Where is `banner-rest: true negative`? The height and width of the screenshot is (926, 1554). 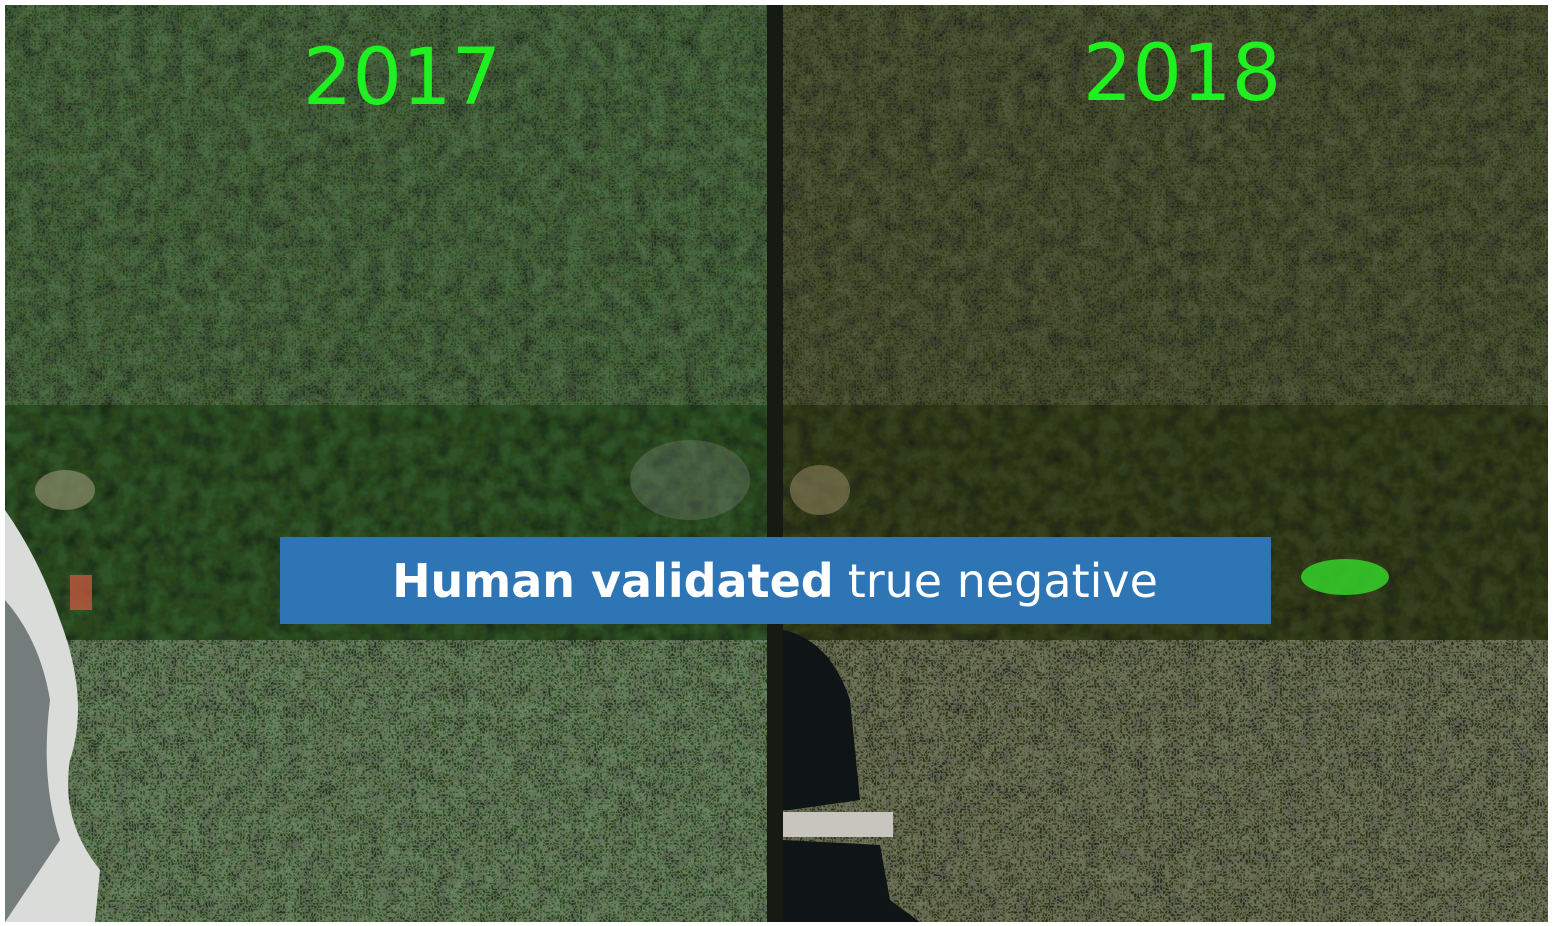
banner-rest: true negative is located at coordinates (1003, 581).